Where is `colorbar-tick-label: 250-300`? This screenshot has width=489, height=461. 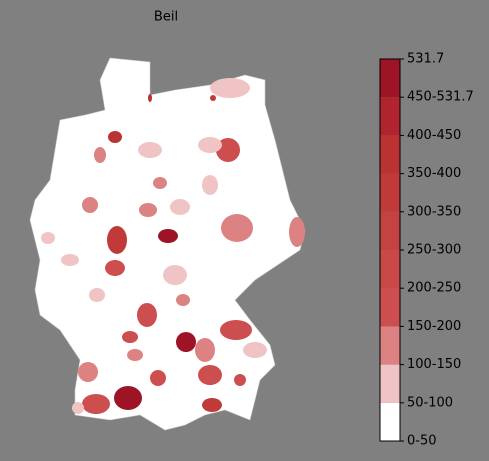
colorbar-tick-label: 250-300 is located at coordinates (434, 250).